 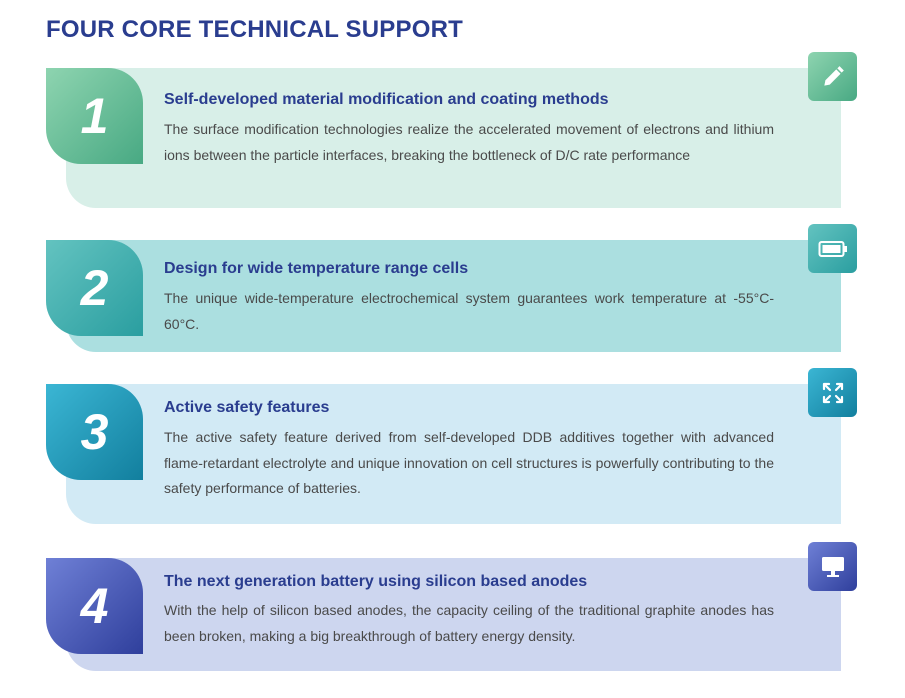 I want to click on pencil-icon, so click(x=832, y=76).